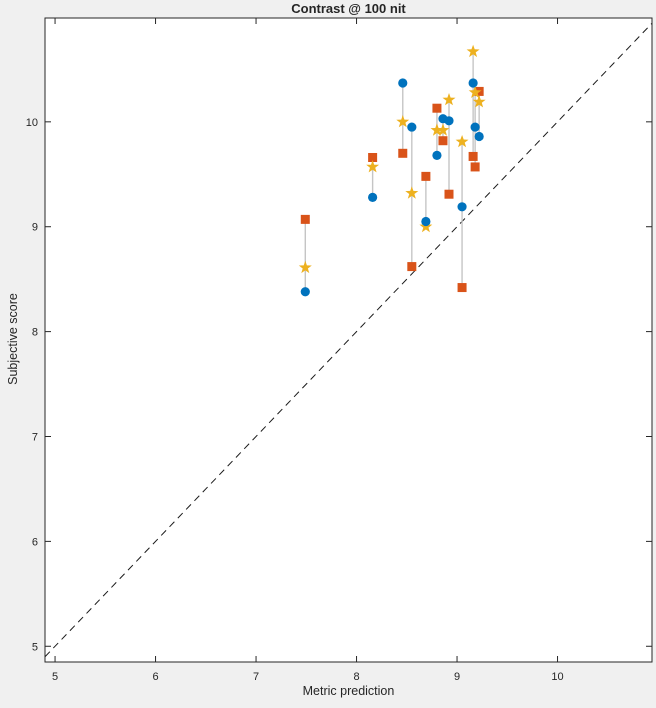  Describe the element at coordinates (557, 677) in the screenshot. I see `x-tick-label: 10` at that location.